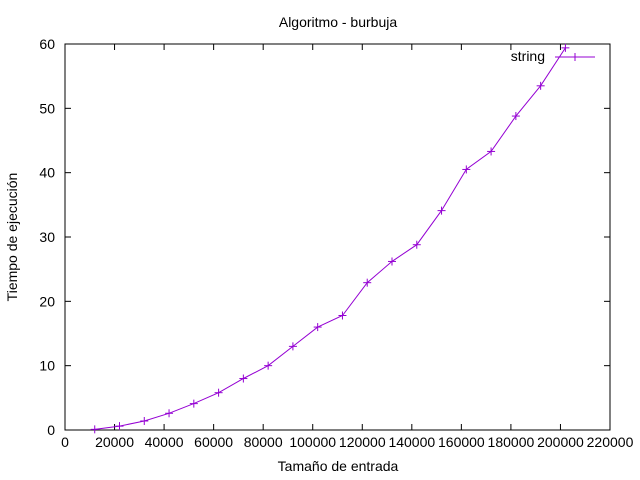 Image resolution: width=640 pixels, height=480 pixels. Describe the element at coordinates (164, 442) in the screenshot. I see `x-tick-label: 40000` at that location.